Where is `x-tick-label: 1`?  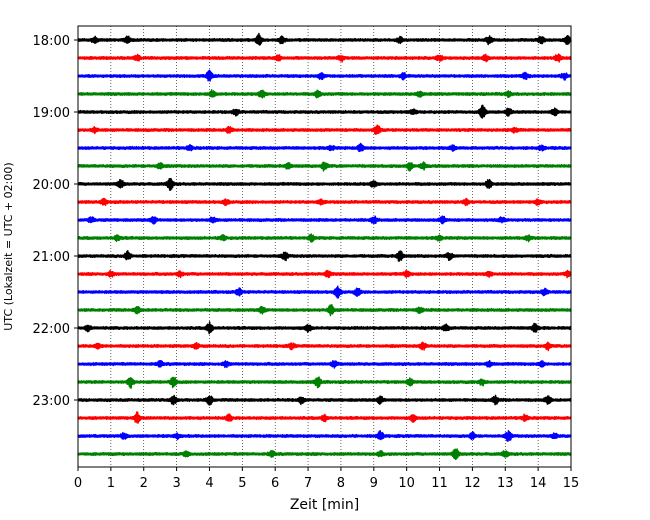 x-tick-label: 1 is located at coordinates (111, 483).